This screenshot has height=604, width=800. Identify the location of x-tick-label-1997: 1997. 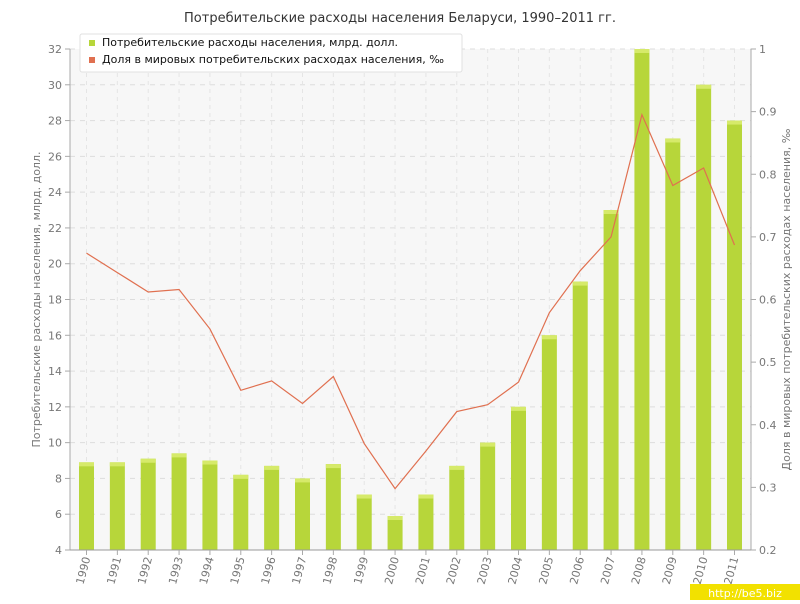
(300, 570).